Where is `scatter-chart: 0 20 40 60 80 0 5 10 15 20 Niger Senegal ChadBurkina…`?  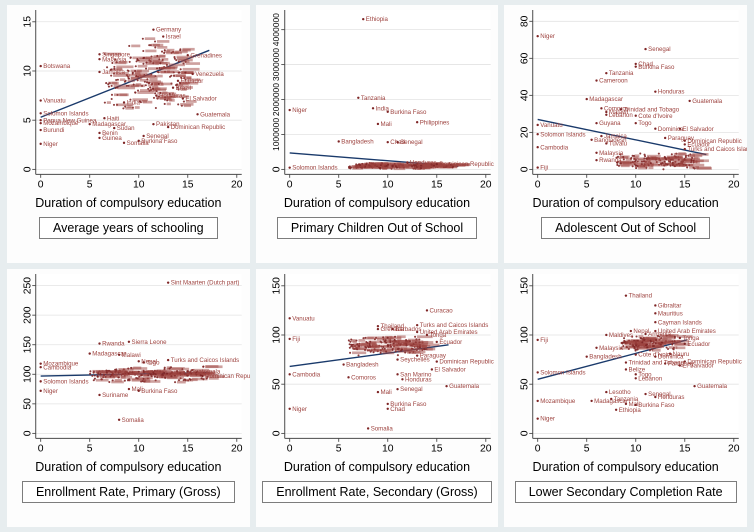
scatter-chart: 0 20 40 60 80 0 5 10 15 20 Niger Senegal ChadBurkina… is located at coordinates (633, 100).